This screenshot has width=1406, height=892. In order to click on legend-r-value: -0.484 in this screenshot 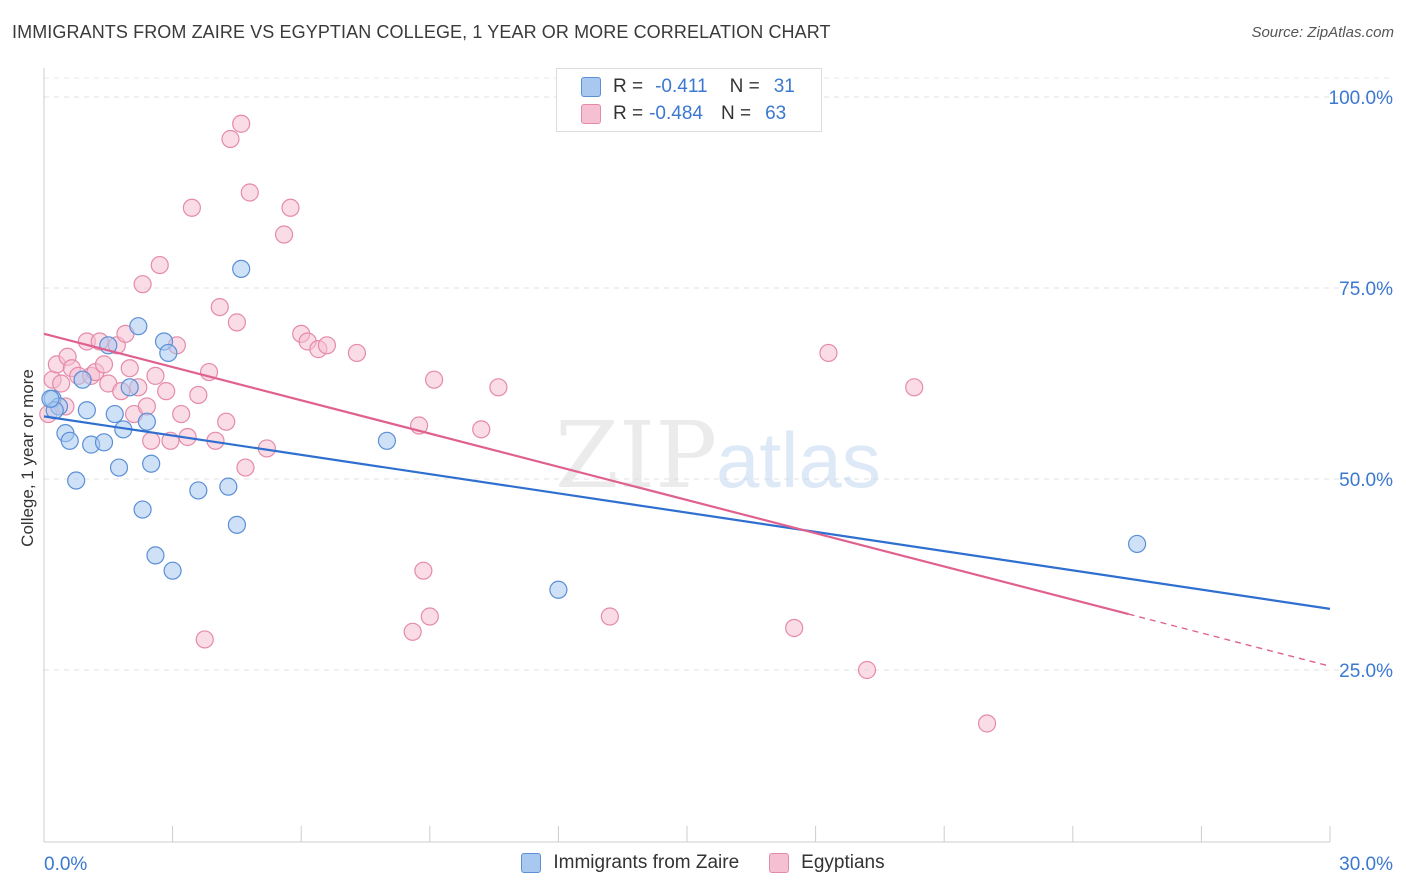, I will do `click(676, 113)`.